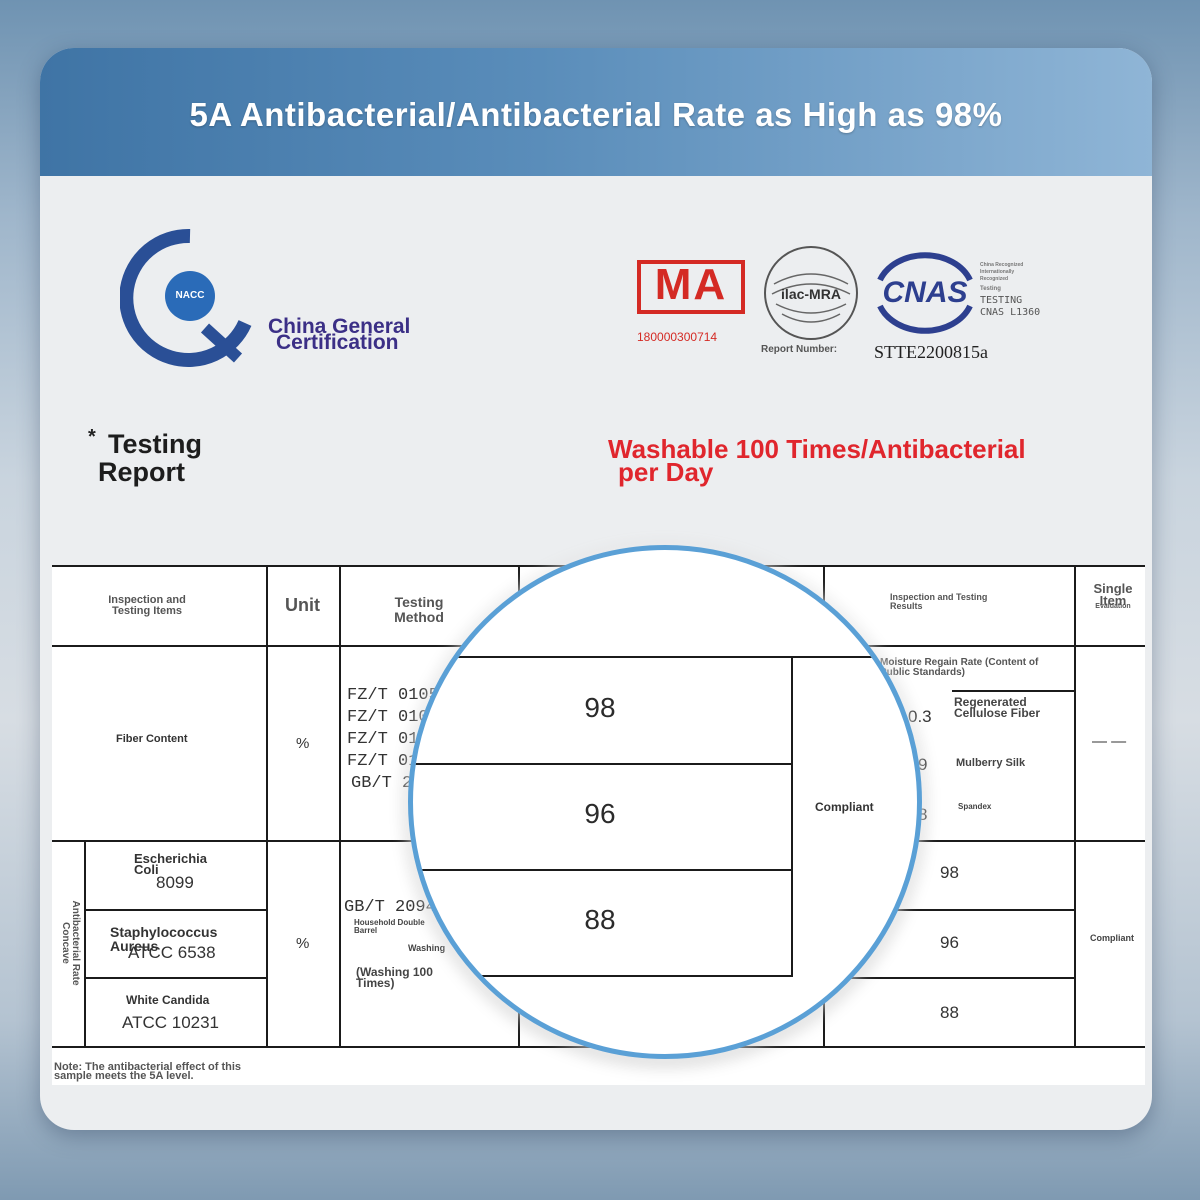  Describe the element at coordinates (844, 807) in the screenshot. I see `magnified-compliant: Compliant` at that location.